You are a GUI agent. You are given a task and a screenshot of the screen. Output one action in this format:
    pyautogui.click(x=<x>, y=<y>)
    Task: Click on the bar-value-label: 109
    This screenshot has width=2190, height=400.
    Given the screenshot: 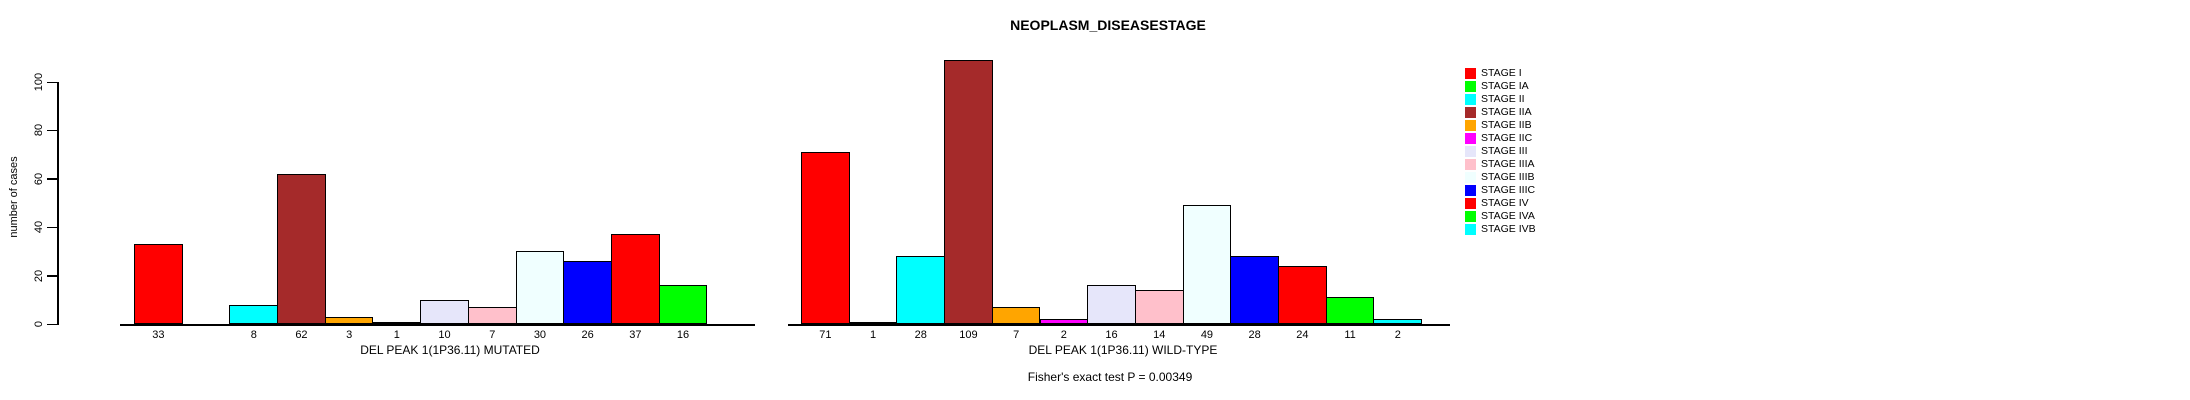 What is the action you would take?
    pyautogui.click(x=968, y=335)
    